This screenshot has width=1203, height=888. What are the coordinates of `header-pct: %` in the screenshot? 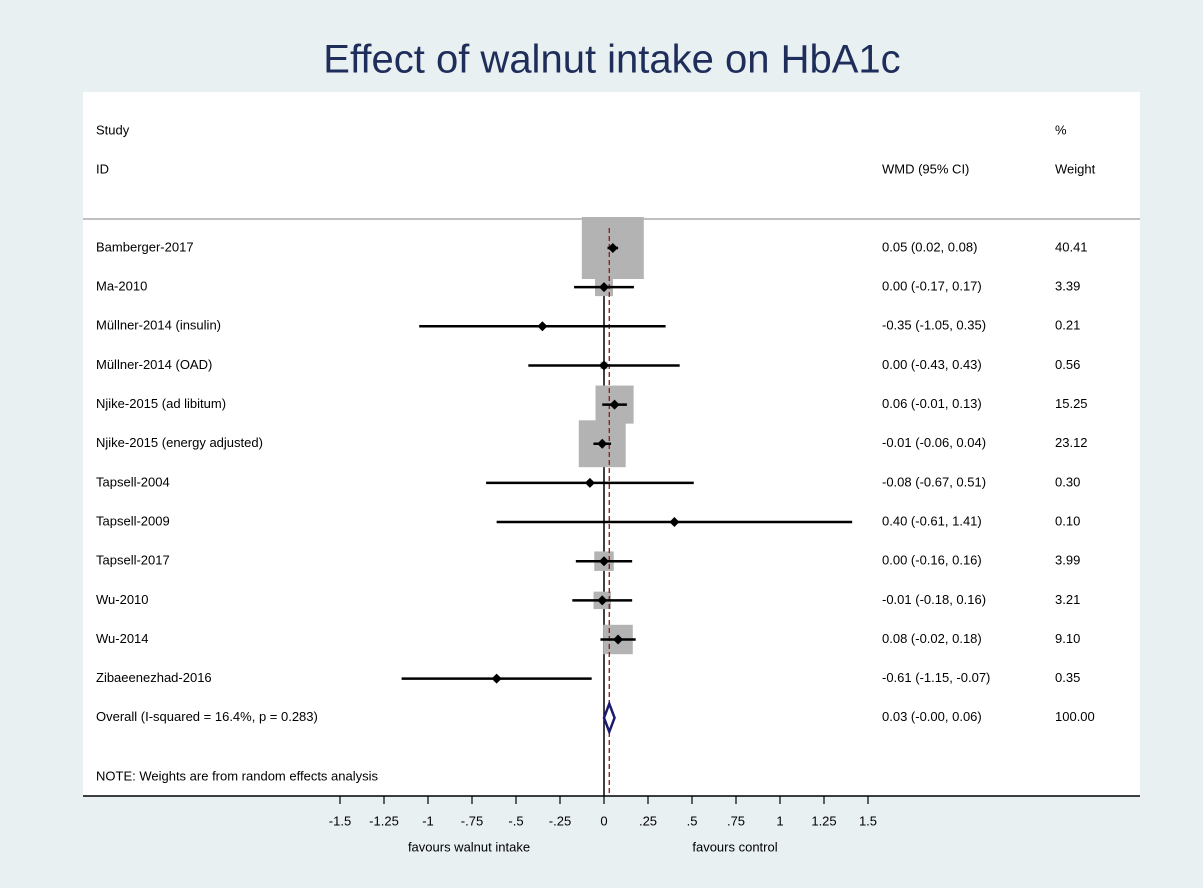 It's located at (1061, 129).